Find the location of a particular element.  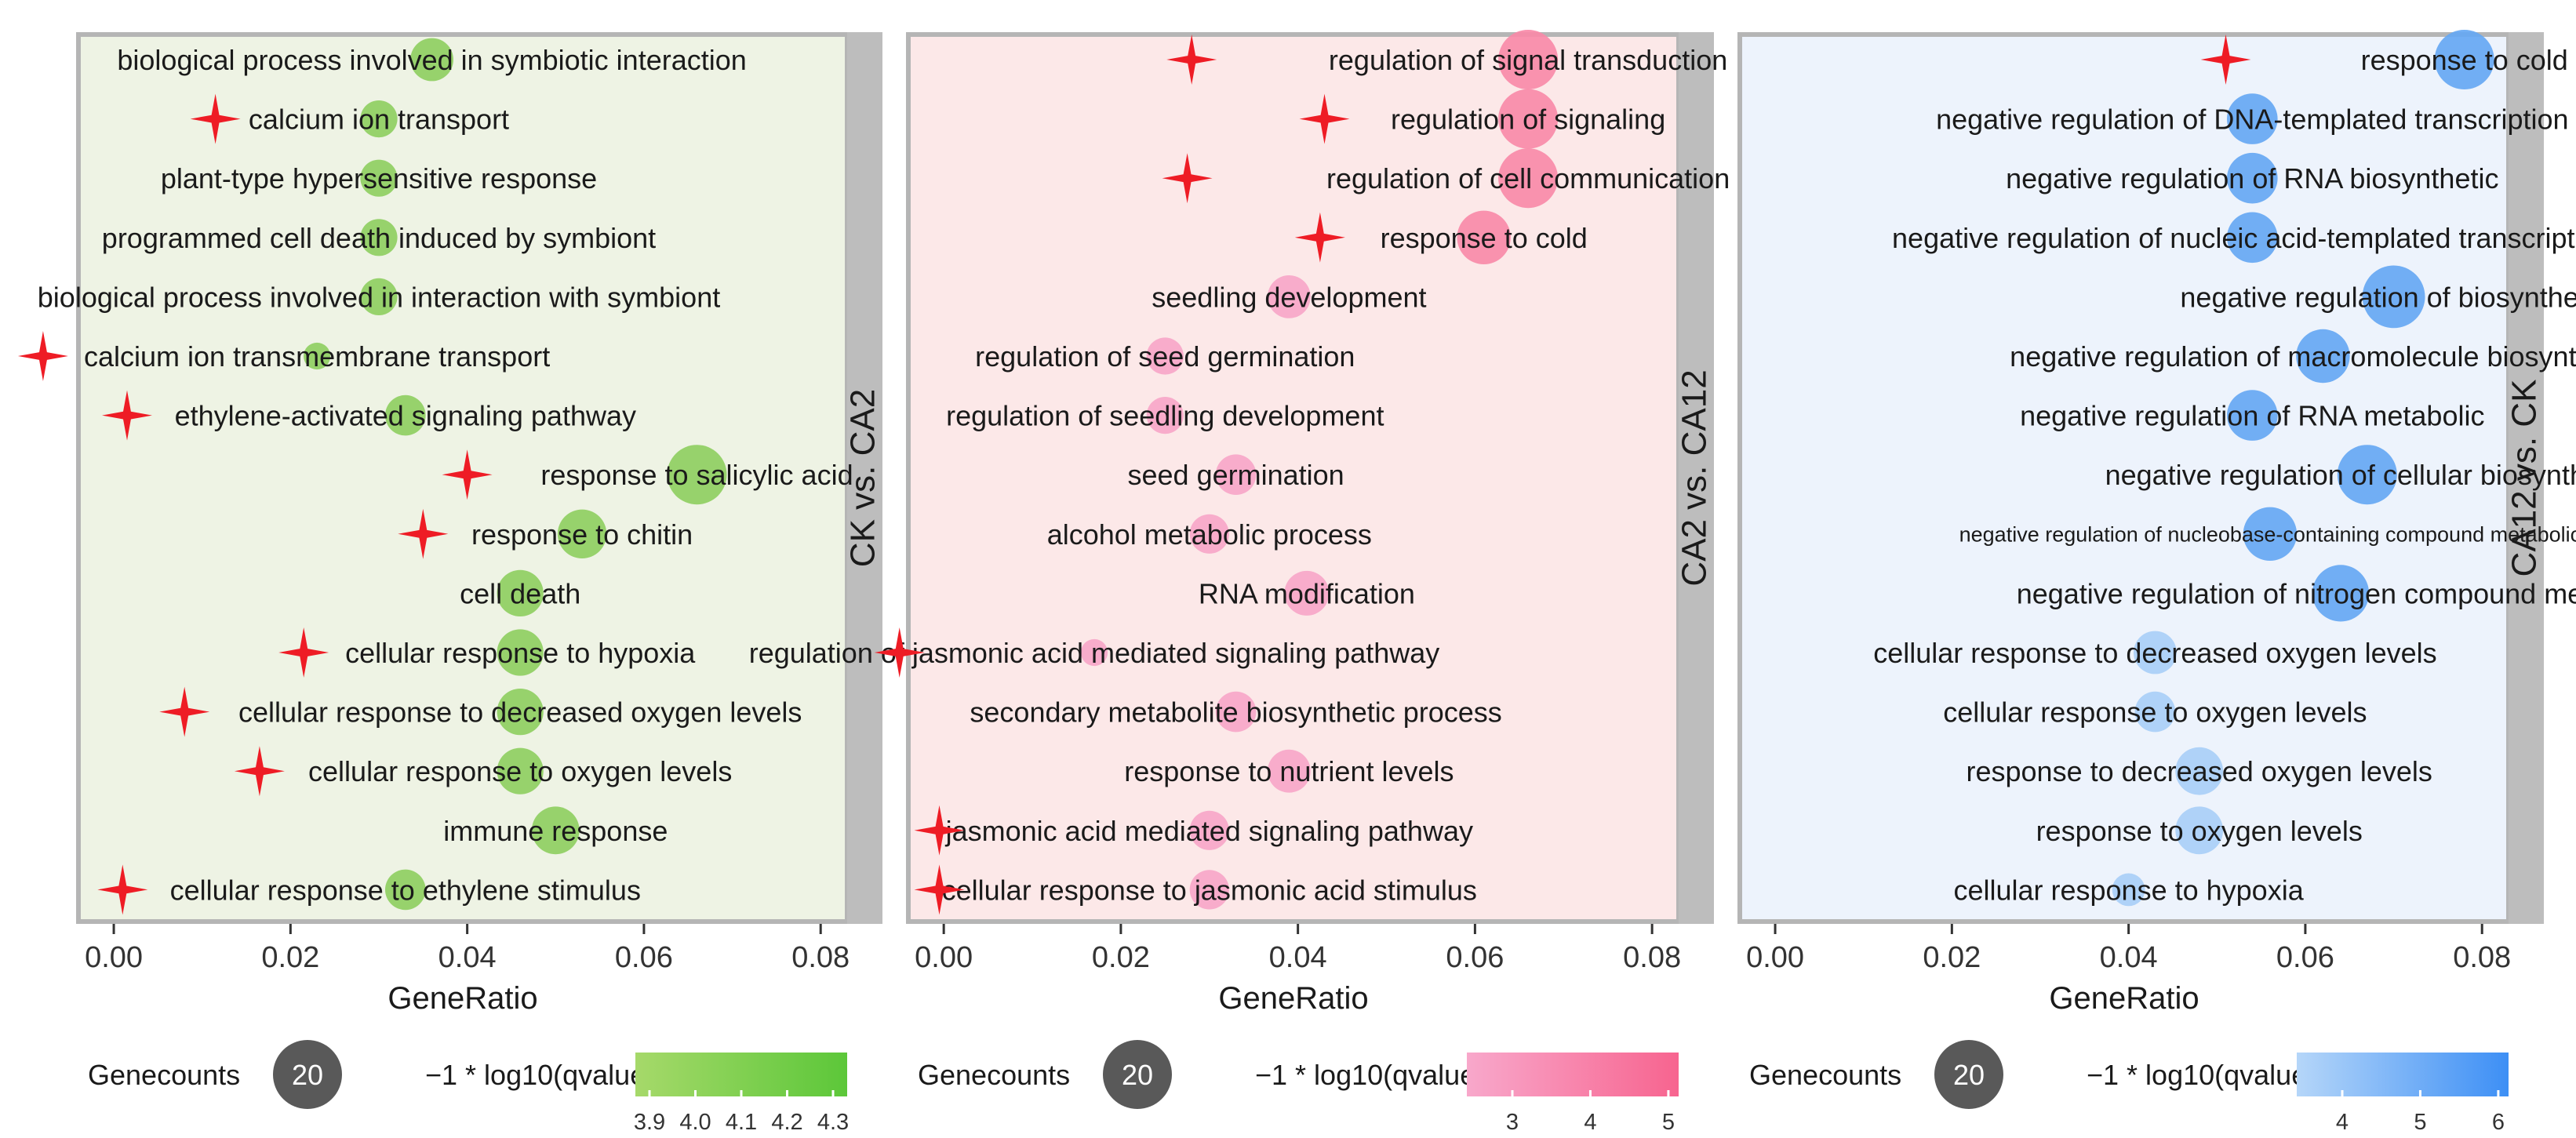

color-legend-tick-label: 4.2 is located at coordinates (786, 1122).